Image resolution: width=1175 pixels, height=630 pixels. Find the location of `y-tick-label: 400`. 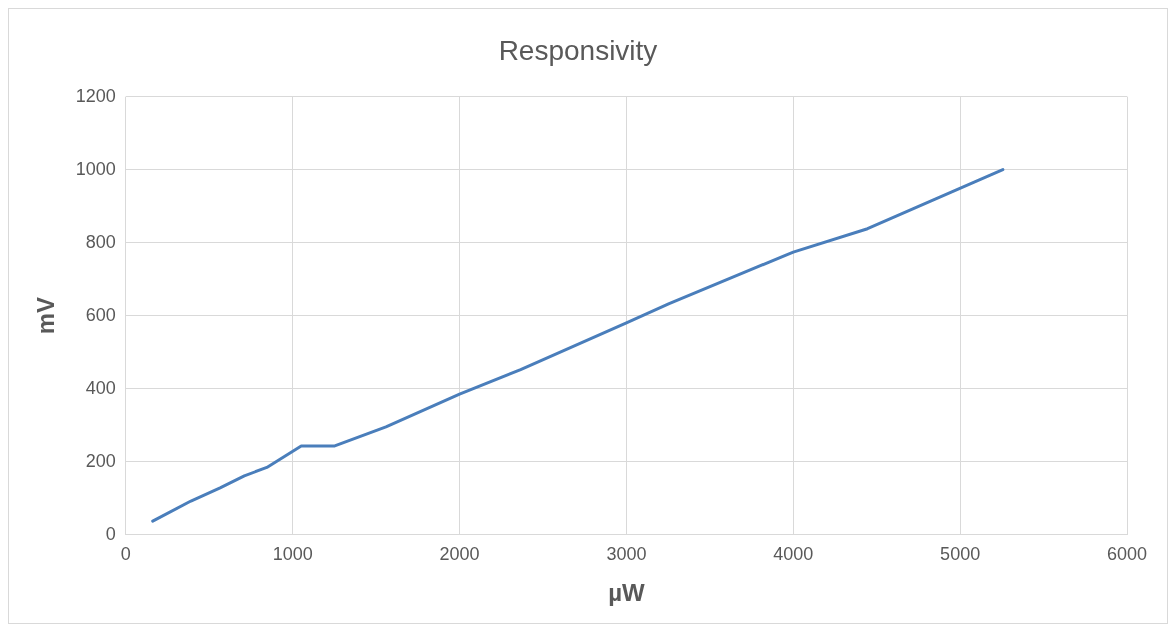

y-tick-label: 400 is located at coordinates (100, 387).